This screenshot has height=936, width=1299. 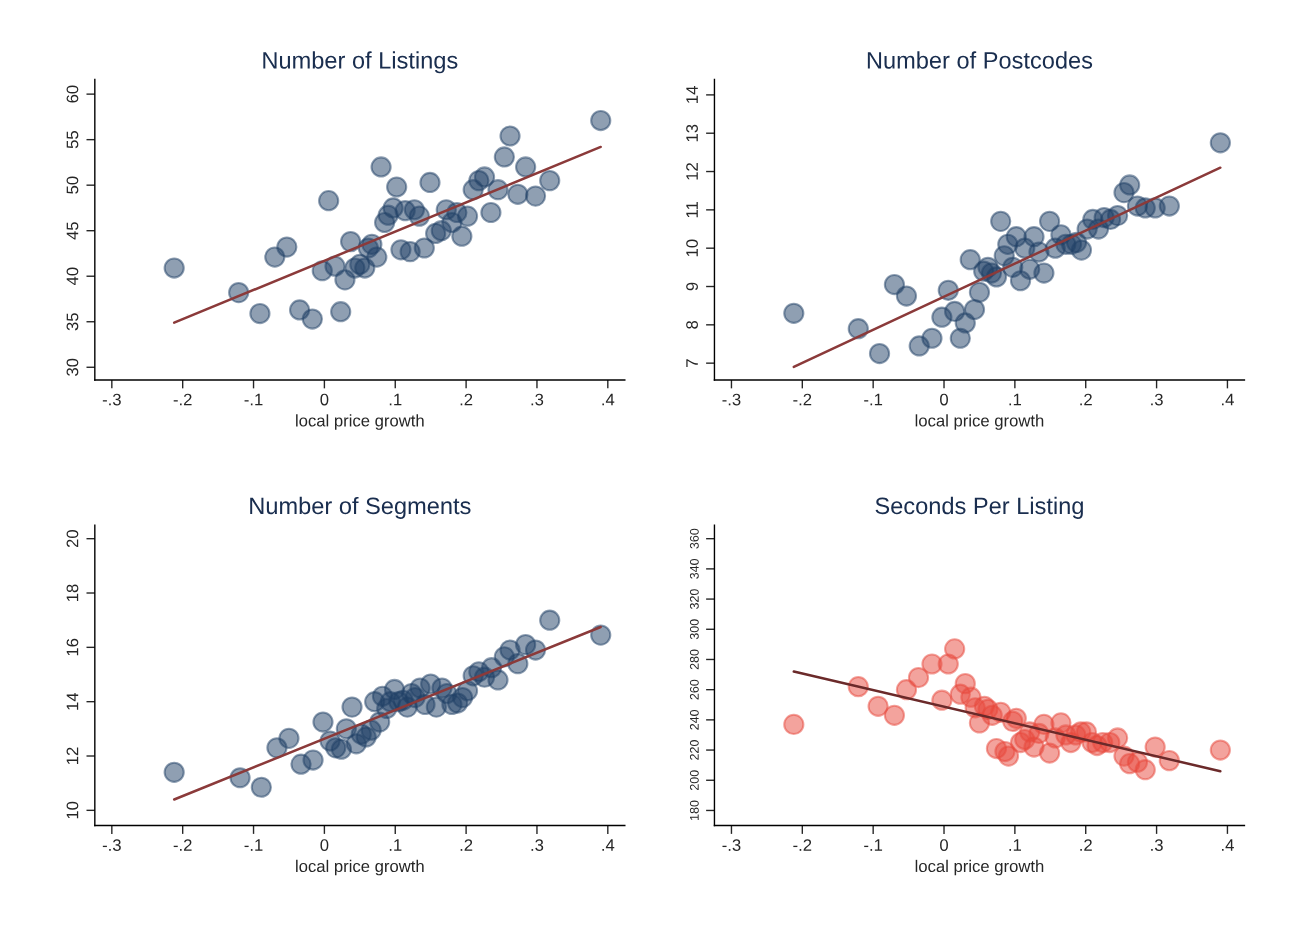 What do you see at coordinates (692, 210) in the screenshot?
I see `y-tick-label: 11` at bounding box center [692, 210].